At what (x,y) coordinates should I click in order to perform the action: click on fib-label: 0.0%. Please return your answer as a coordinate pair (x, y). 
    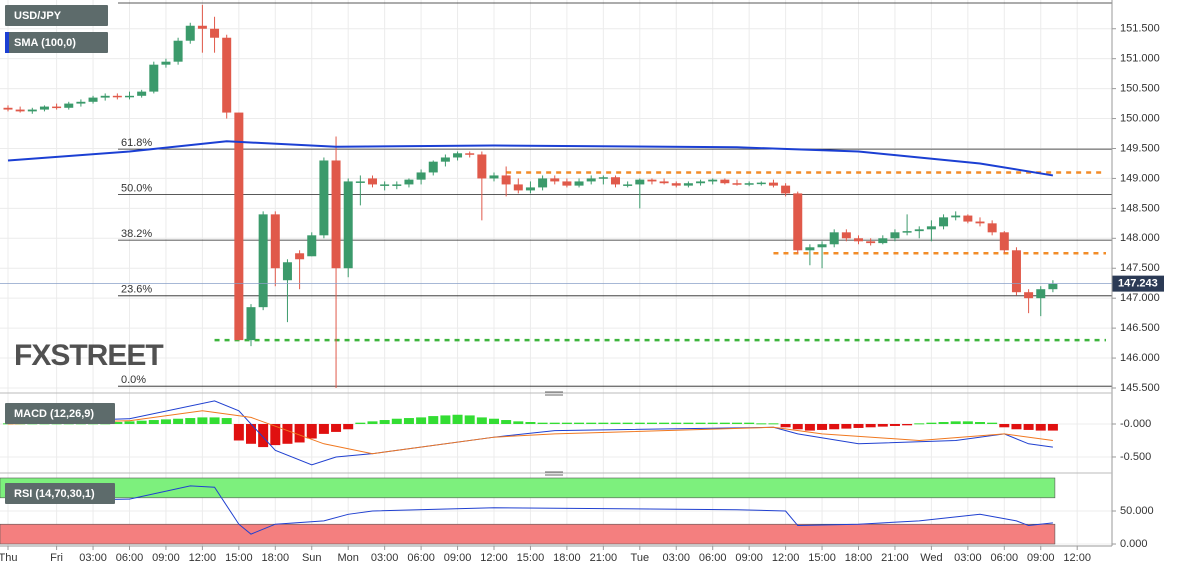
    Looking at the image, I should click on (133, 380).